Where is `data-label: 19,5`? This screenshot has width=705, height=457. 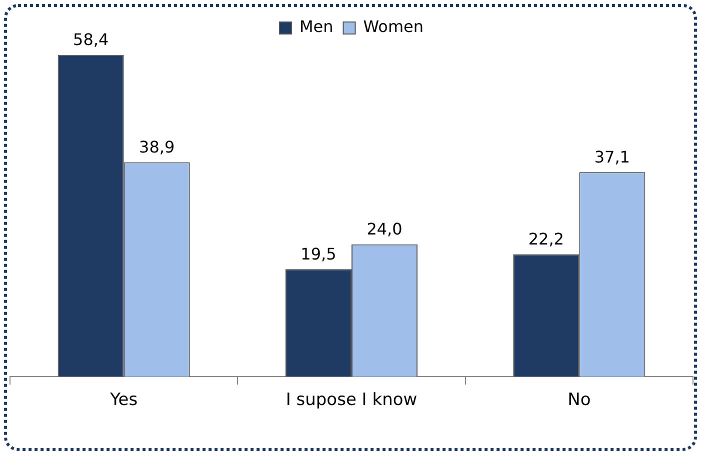
data-label: 19,5 is located at coordinates (318, 254).